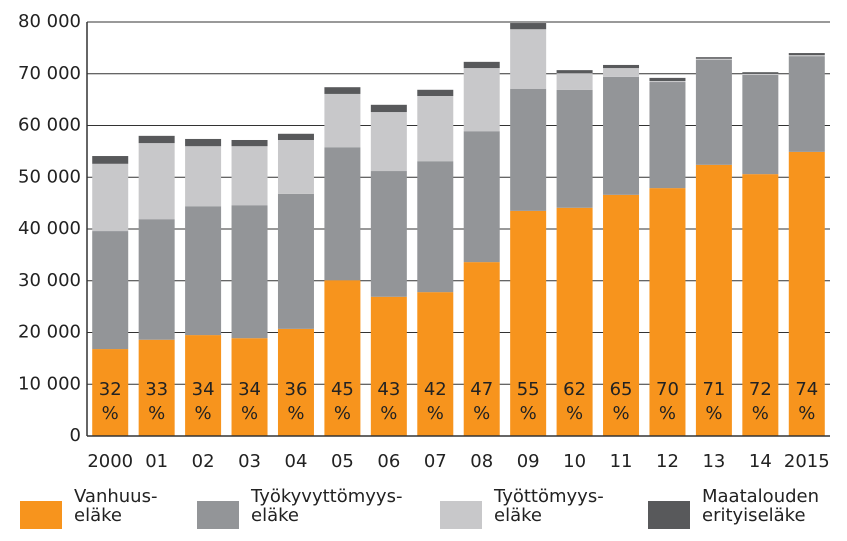 The width and height of the screenshot is (847, 541). What do you see at coordinates (549, 506) in the screenshot?
I see `legend-label: Työttömyys- eläke` at bounding box center [549, 506].